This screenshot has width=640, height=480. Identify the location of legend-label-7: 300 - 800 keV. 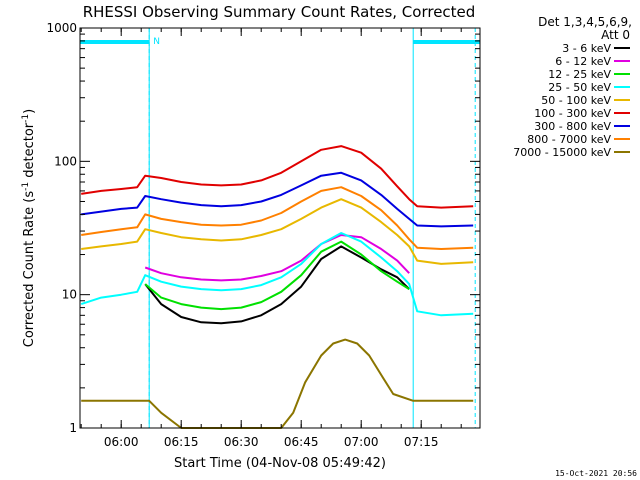
(572, 126).